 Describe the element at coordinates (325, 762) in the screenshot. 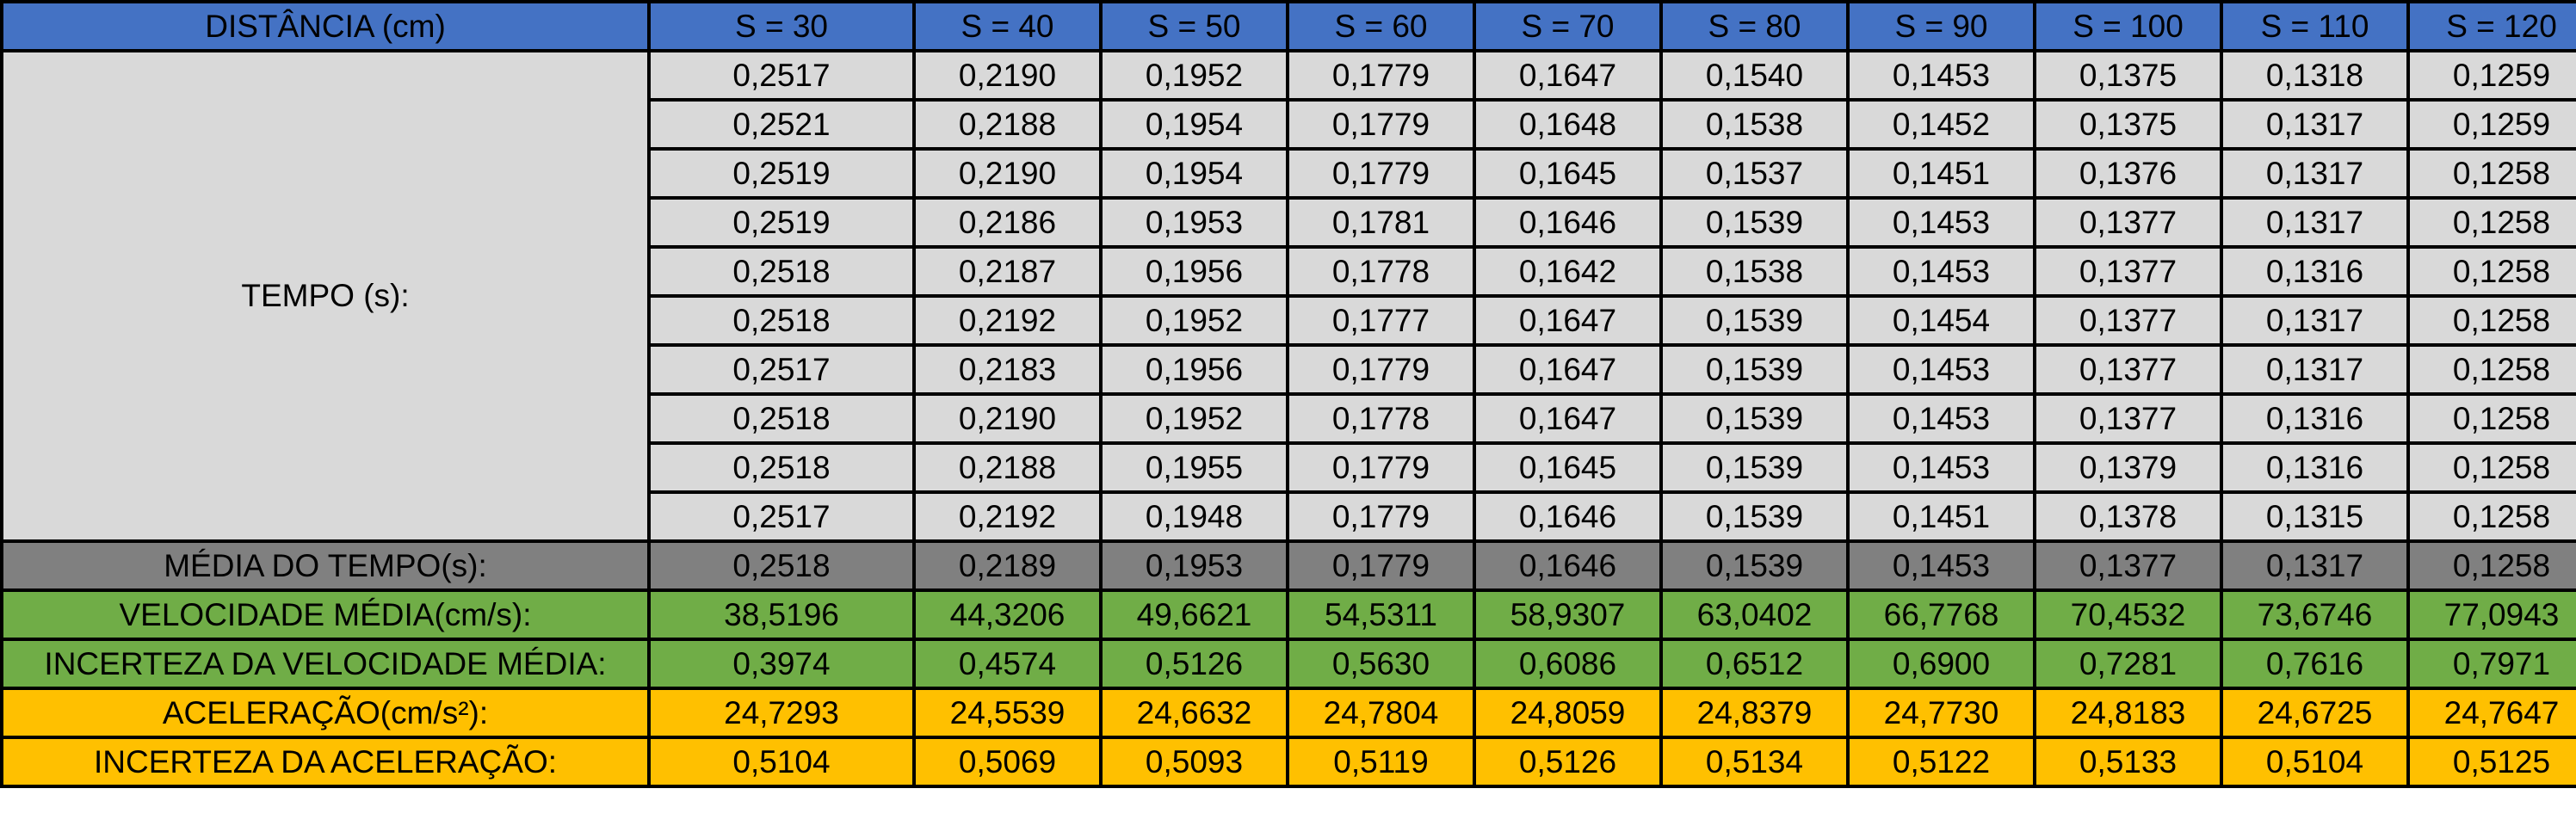

I see `summary-label-cell: INCERTEZA DA ACELERAÇÃO:` at that location.